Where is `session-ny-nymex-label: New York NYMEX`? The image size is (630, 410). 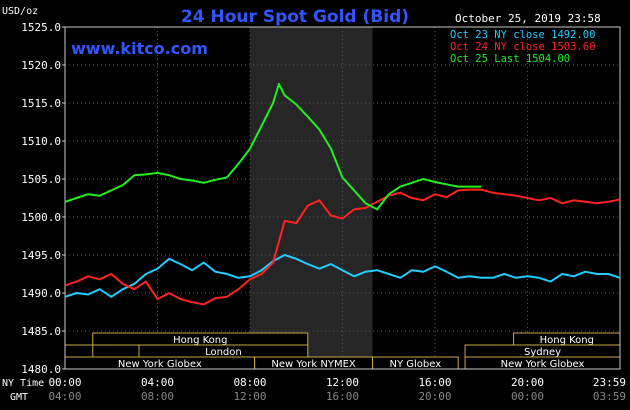 session-ny-nymex-label: New York NYMEX is located at coordinates (313, 364).